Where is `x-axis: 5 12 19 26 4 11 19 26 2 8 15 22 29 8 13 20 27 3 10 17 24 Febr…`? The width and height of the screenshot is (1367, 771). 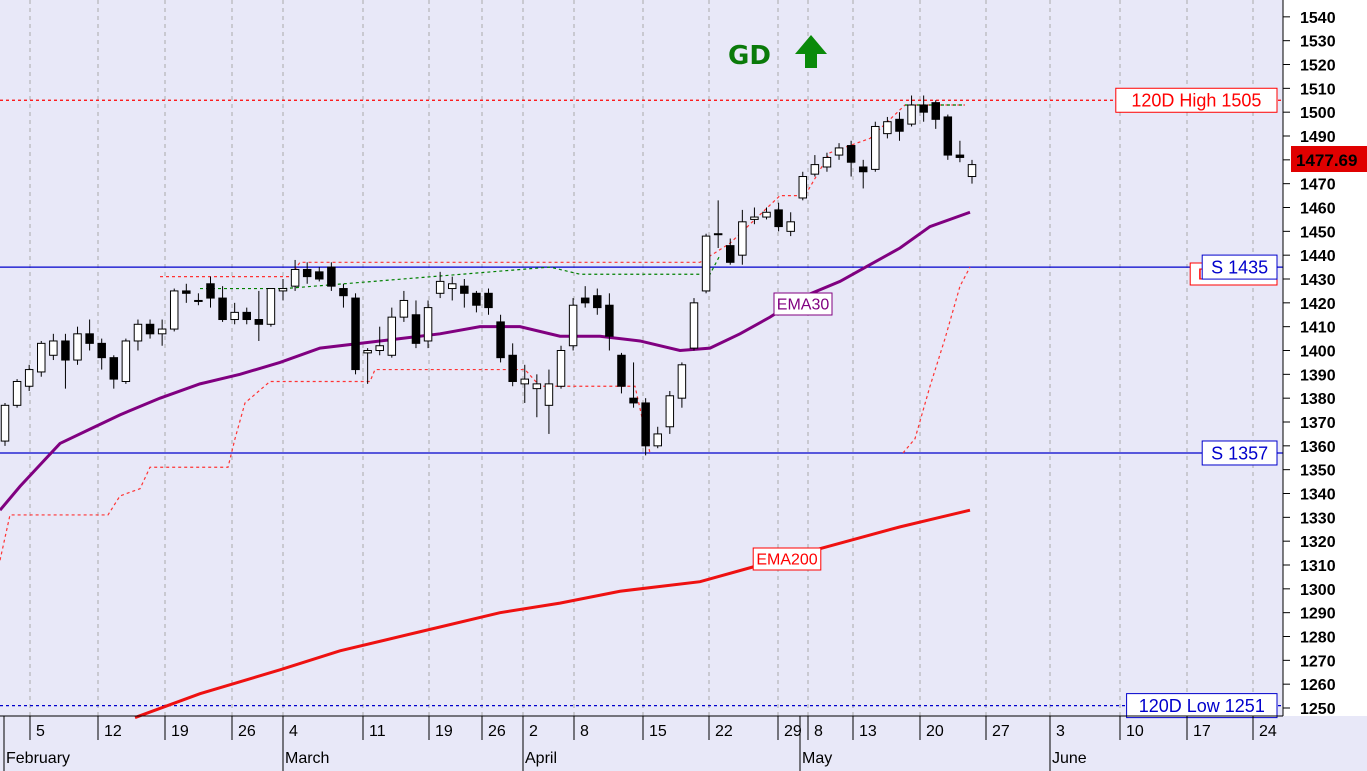
x-axis: 5 12 19 26 4 11 19 26 2 8 15 22 29 8 13 20 27 3 10 17 24 Febr… is located at coordinates (640, 743).